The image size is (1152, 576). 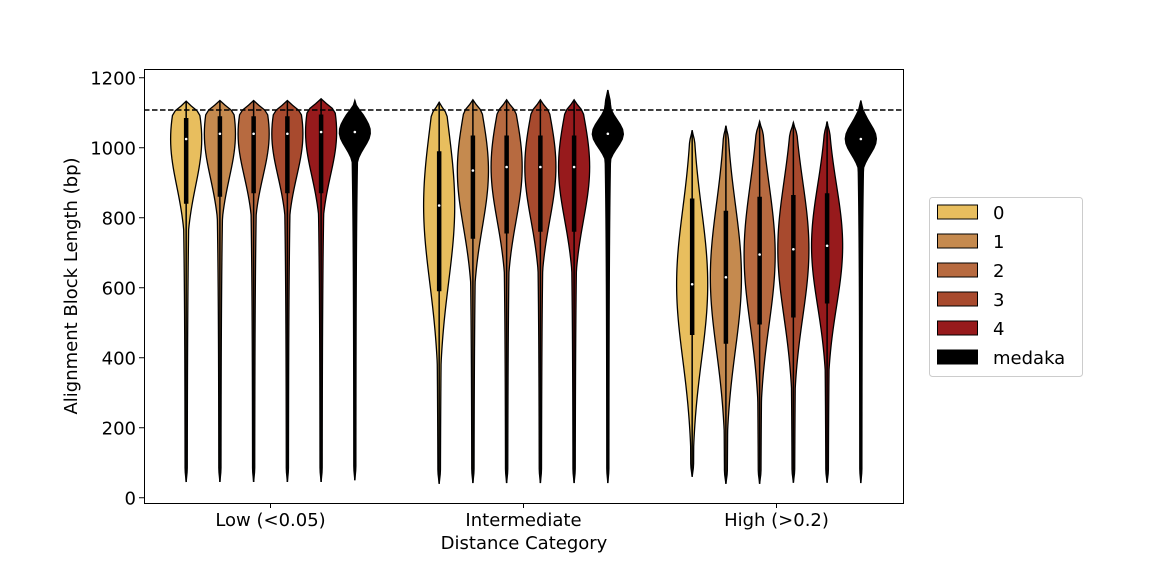 I want to click on legend-entry: 0, so click(x=970, y=213).